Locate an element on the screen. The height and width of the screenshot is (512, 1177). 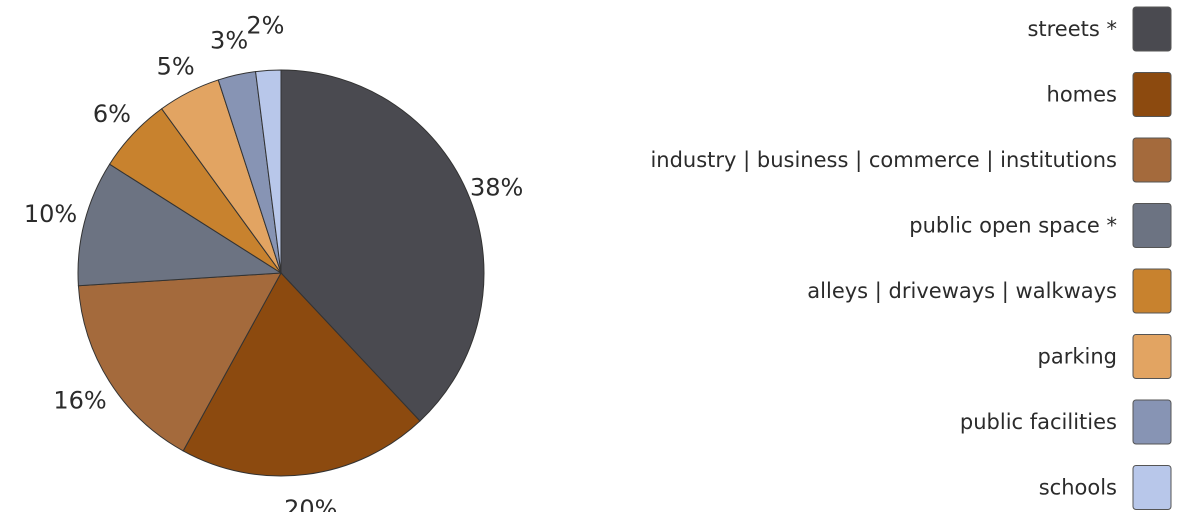
legend-item-public-open-space: public open space * is located at coordinates (1040, 225).